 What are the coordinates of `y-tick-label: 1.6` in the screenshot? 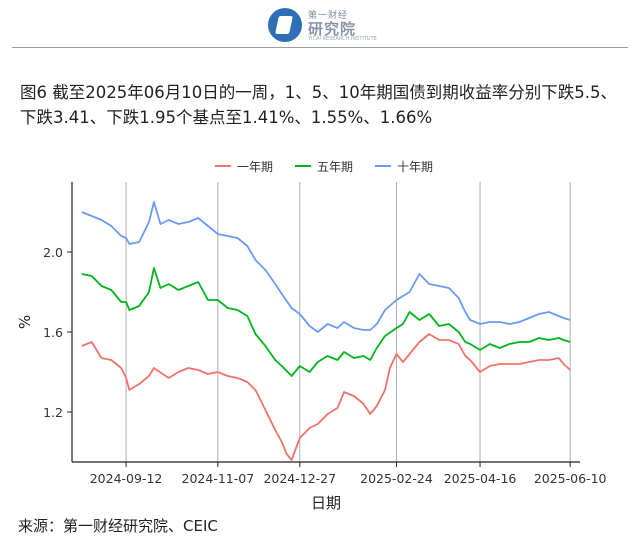 It's located at (53, 332).